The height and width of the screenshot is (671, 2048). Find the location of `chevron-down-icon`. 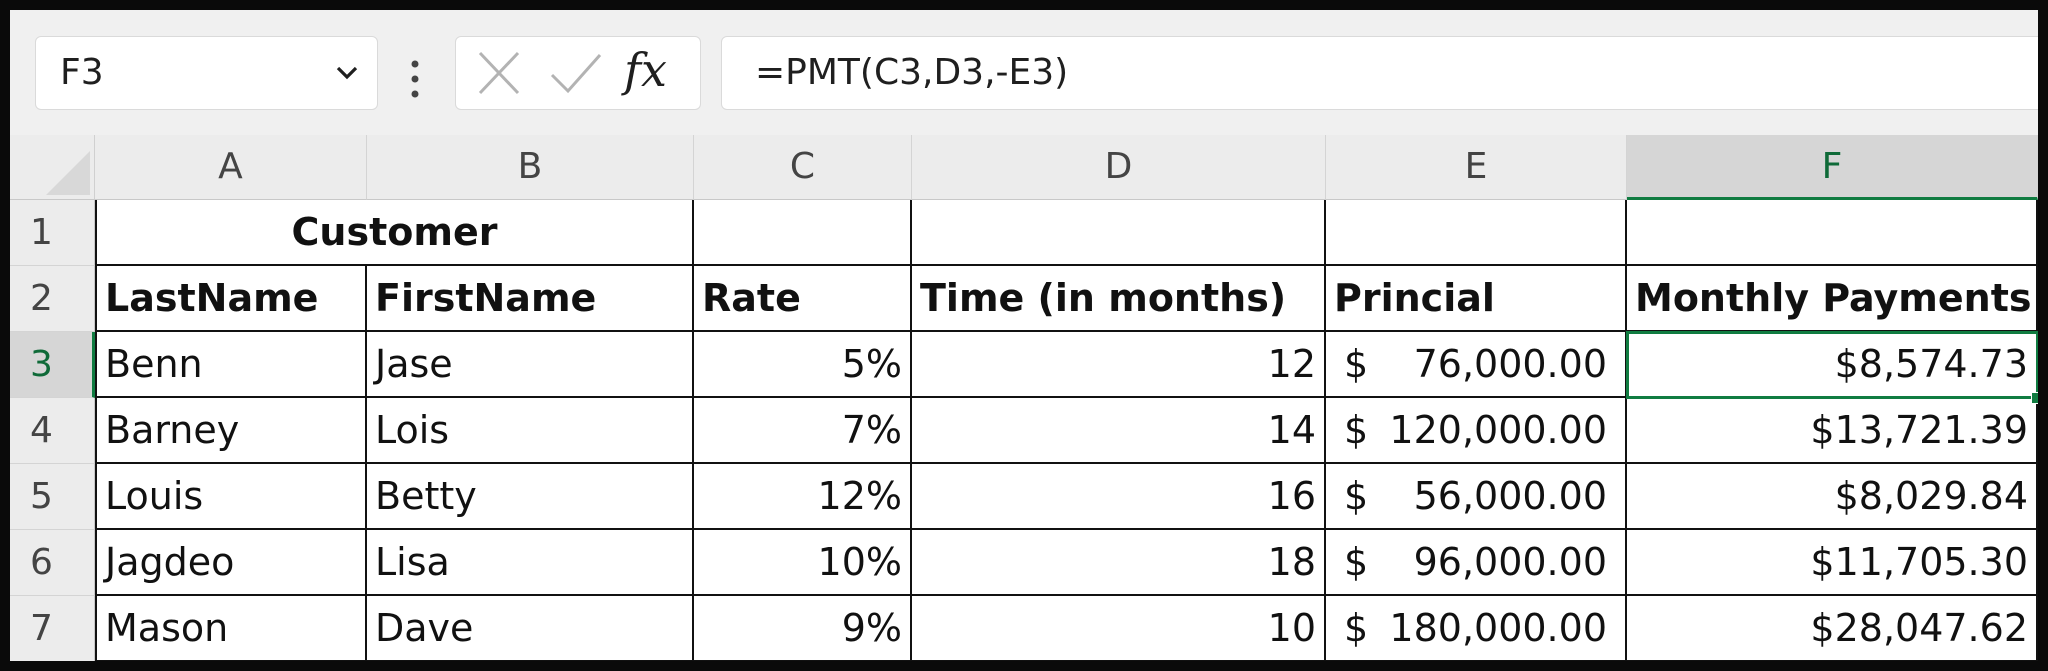

chevron-down-icon is located at coordinates (347, 73).